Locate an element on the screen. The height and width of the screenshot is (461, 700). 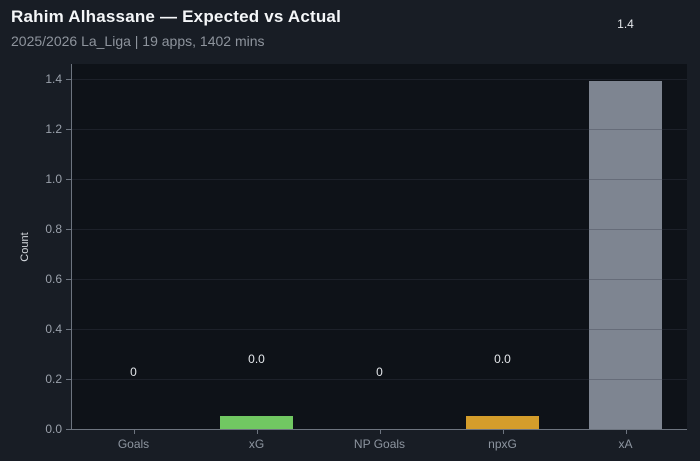
y-tick-label-1.2: 1.2 is located at coordinates (53, 129).